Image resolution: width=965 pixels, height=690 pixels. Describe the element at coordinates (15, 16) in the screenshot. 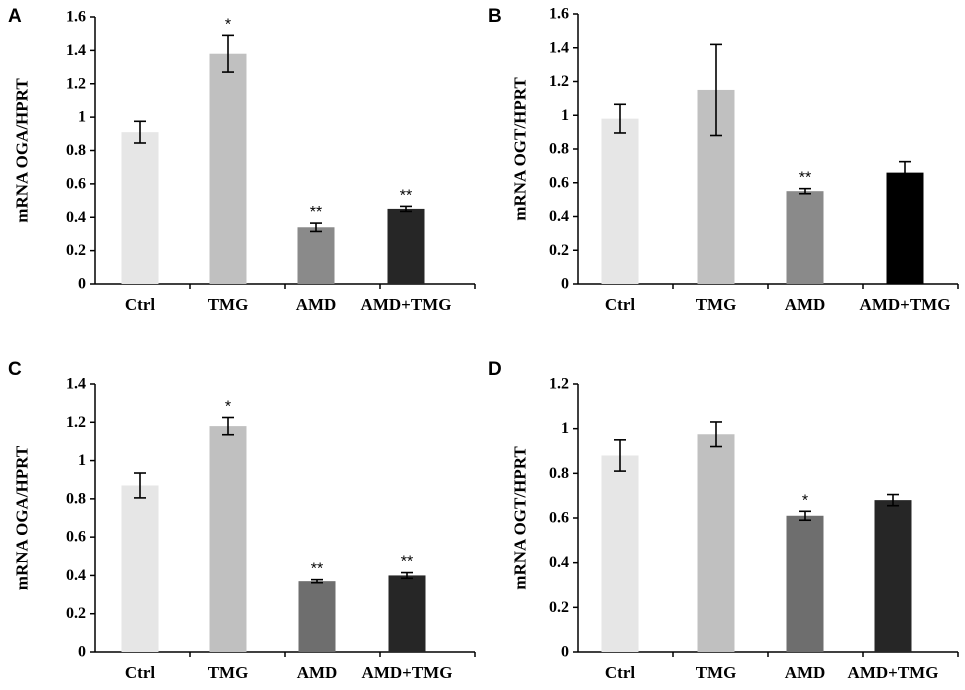

I see `panel-letter: A` at that location.